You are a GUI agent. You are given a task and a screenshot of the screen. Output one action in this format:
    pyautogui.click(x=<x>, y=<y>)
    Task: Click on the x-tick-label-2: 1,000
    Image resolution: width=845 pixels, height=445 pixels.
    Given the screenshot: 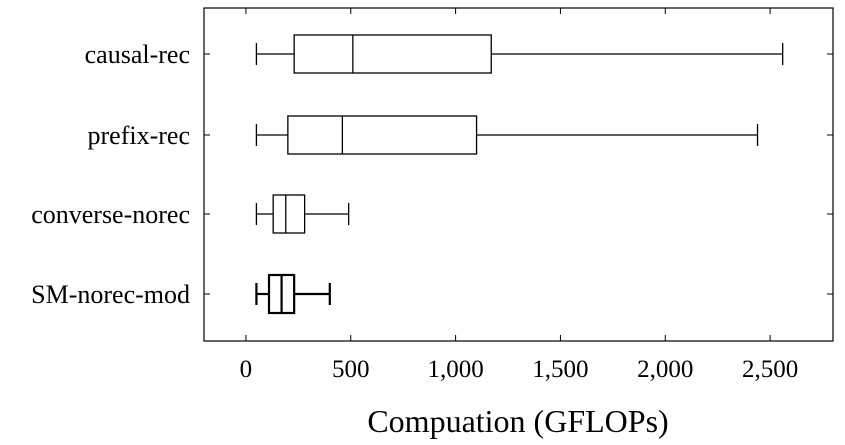 What is the action you would take?
    pyautogui.click(x=455, y=369)
    